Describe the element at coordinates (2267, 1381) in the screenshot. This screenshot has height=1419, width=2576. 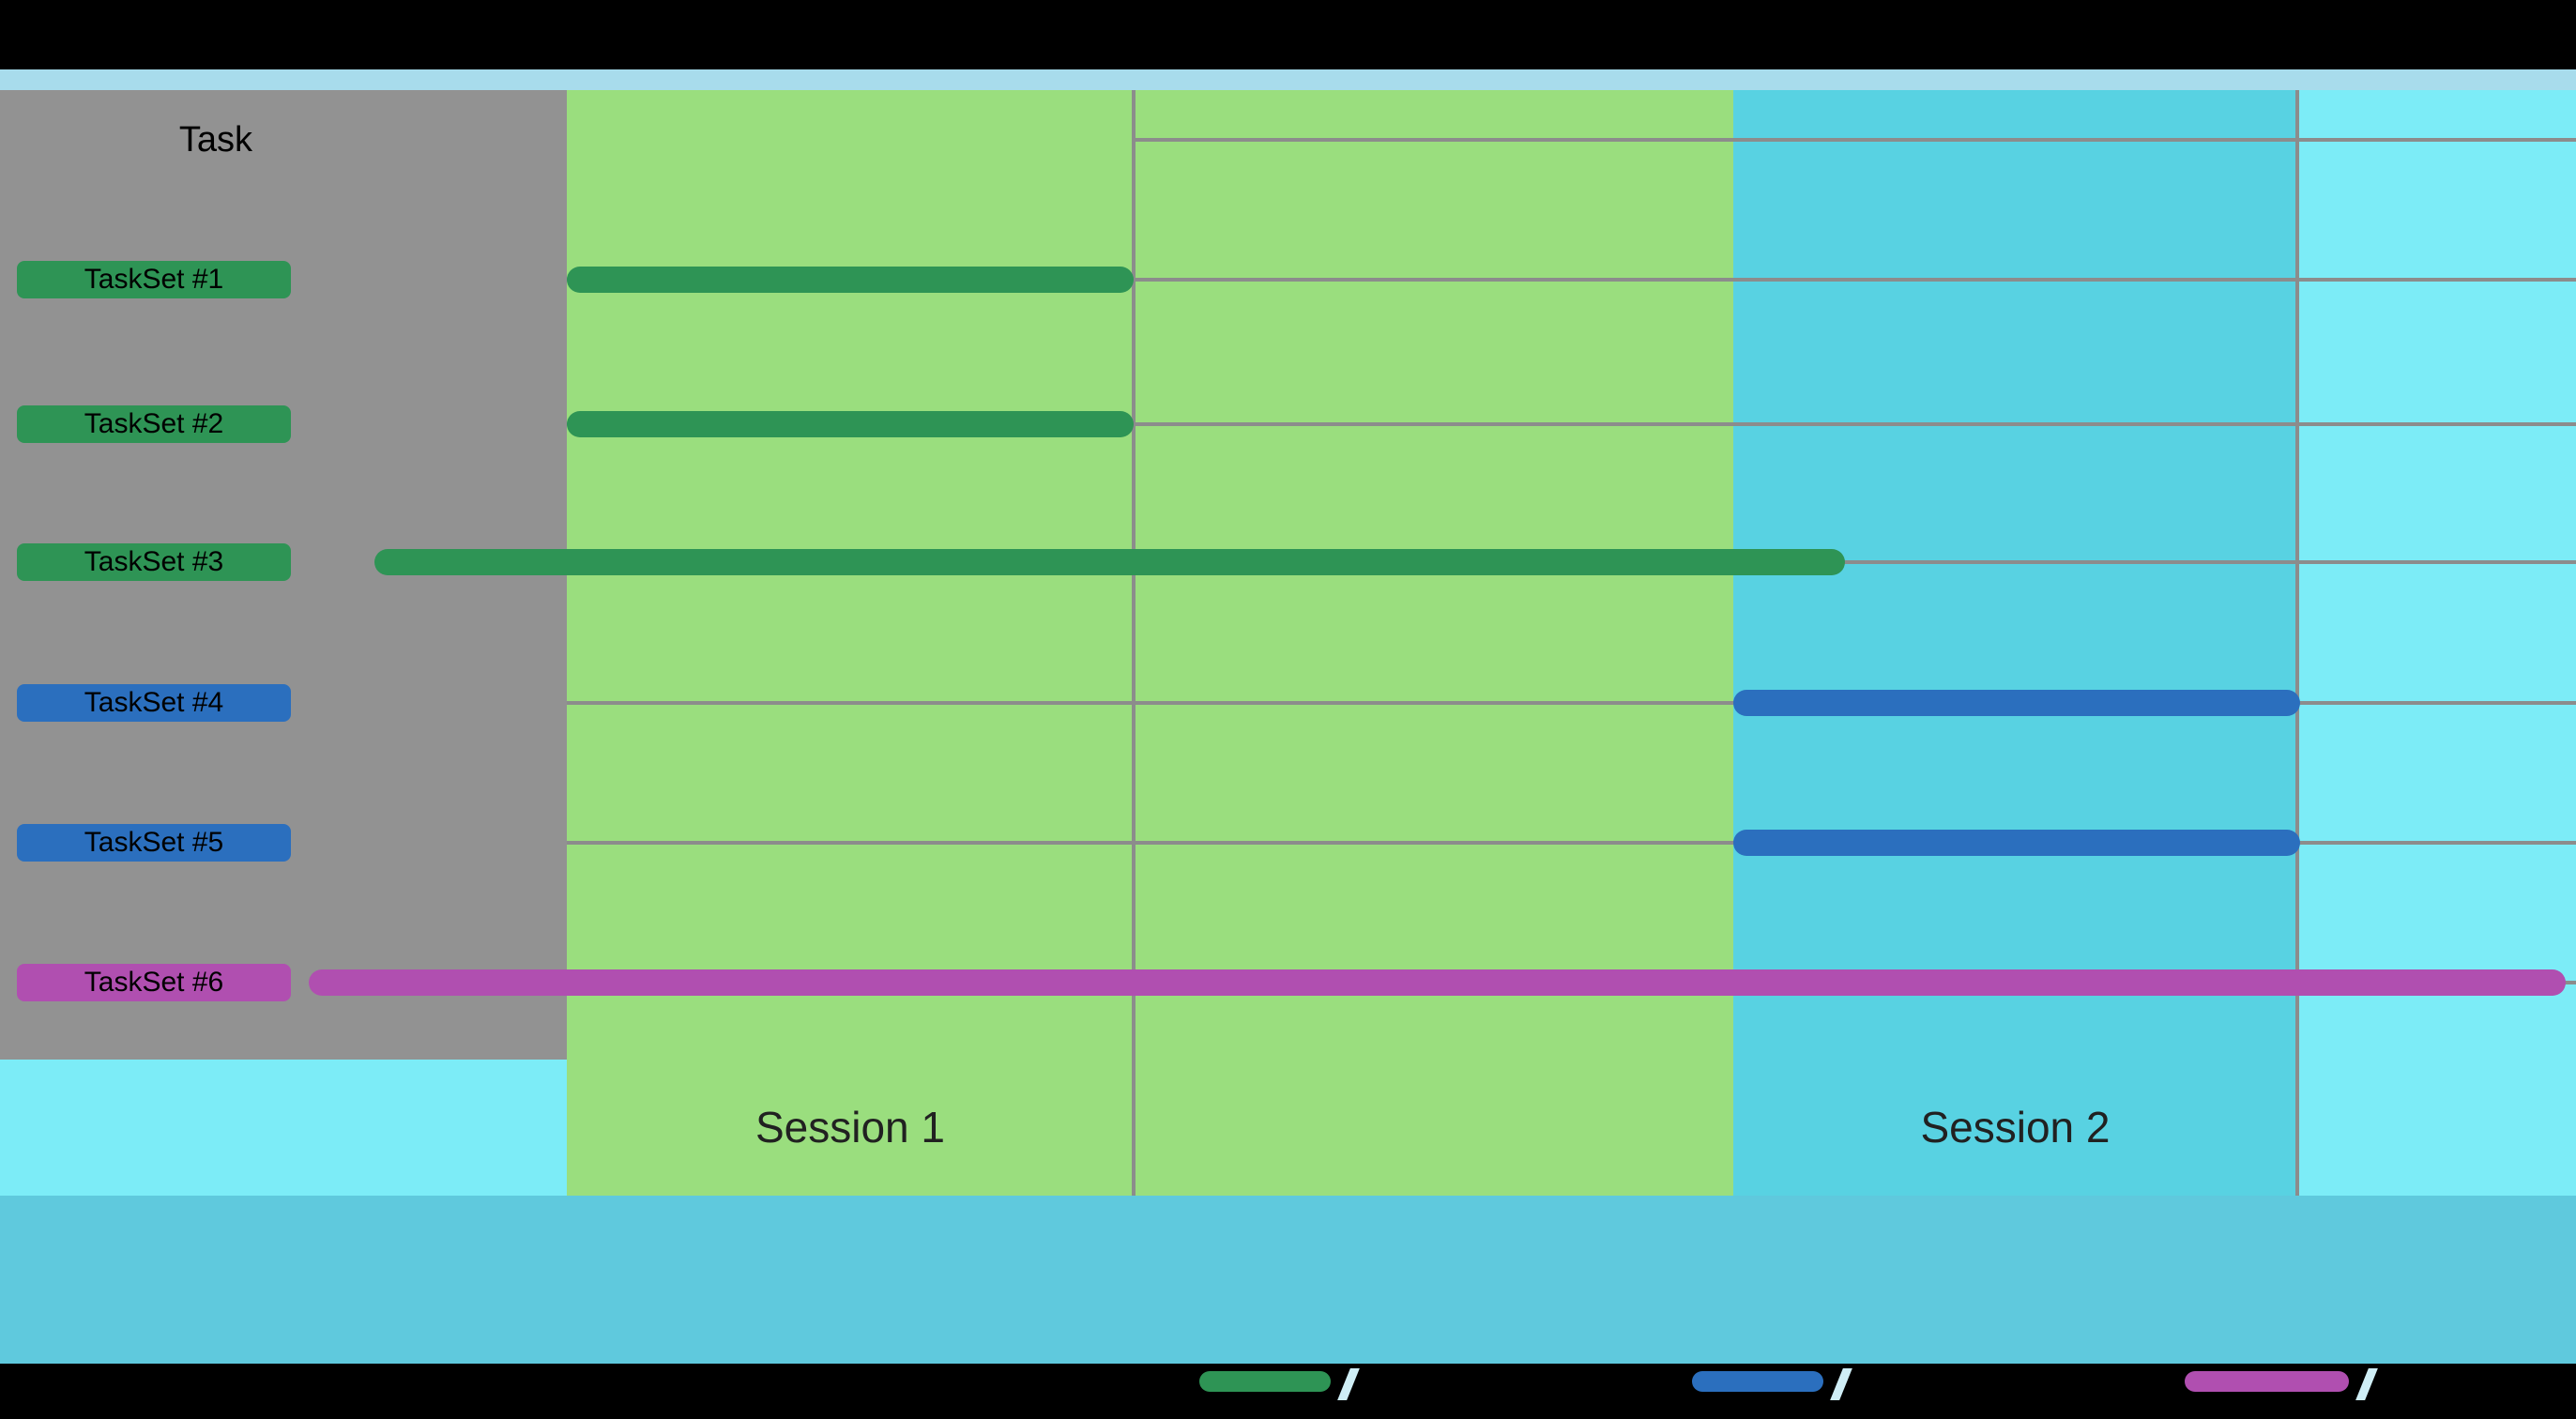
I see `legend-swatch-magenta` at that location.